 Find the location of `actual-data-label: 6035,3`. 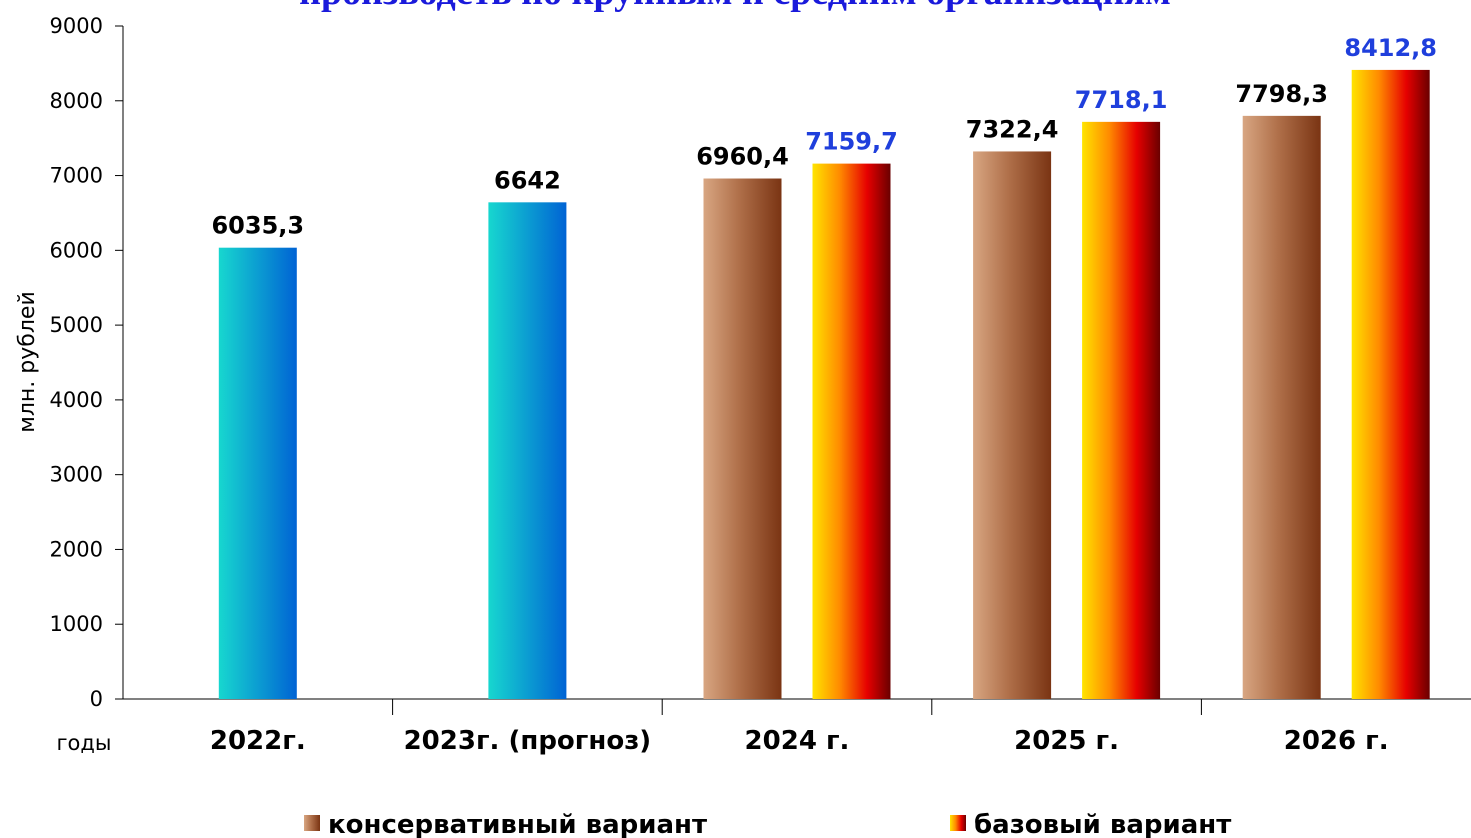

actual-data-label: 6035,3 is located at coordinates (257, 226).